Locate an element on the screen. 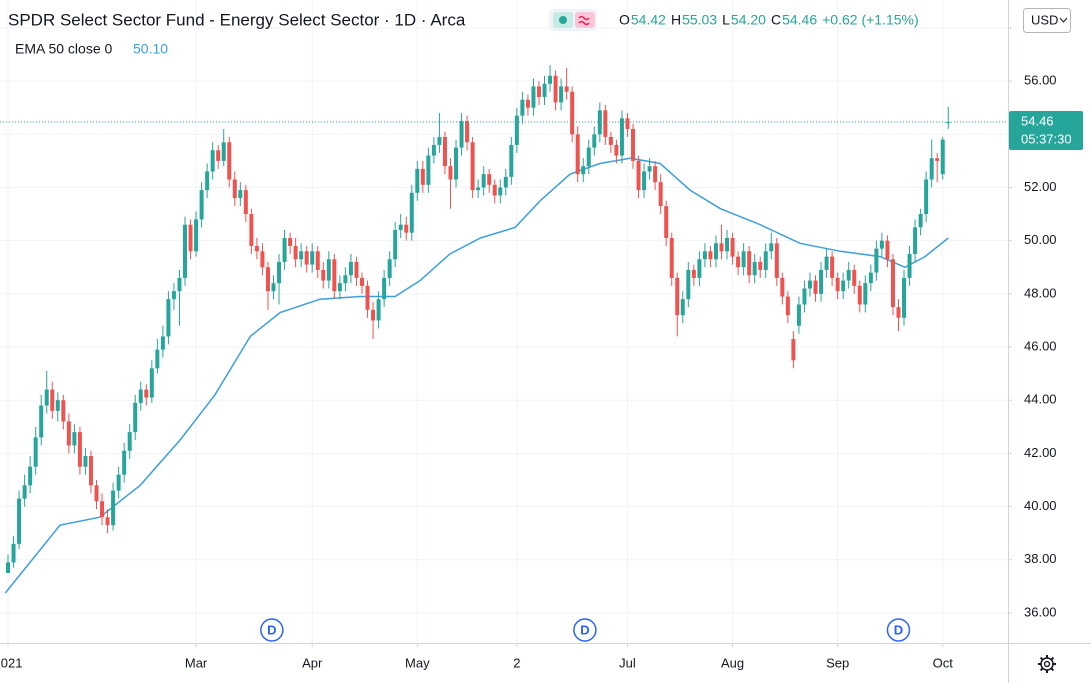 This screenshot has height=683, width=1091. ohlc-values: O 54.42 H 55.03 L 54.20 C 54.46 +0.62 (+1.15%) is located at coordinates (769, 20).